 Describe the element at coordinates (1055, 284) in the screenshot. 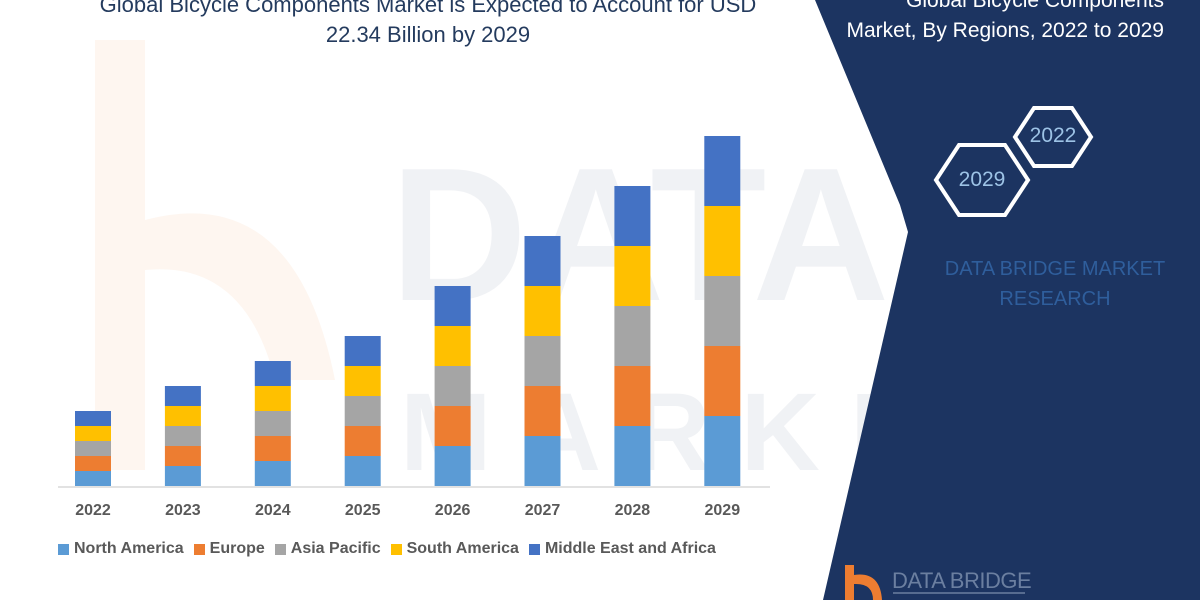

I see `brand-text: DATA BRIDGE MARKET RESEARCH` at that location.